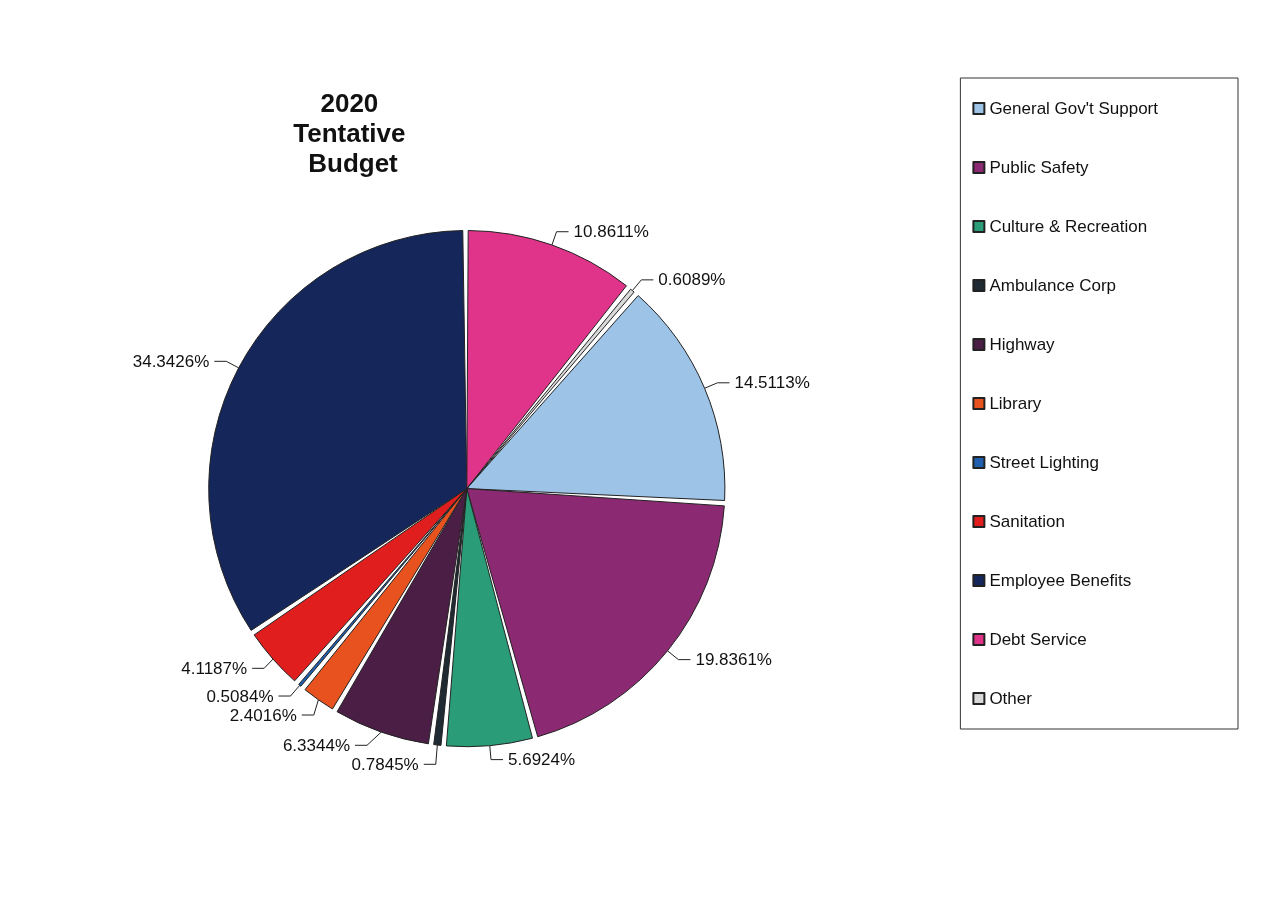 The image size is (1261, 911). What do you see at coordinates (316, 745) in the screenshot?
I see `data-label: 6.3344%` at bounding box center [316, 745].